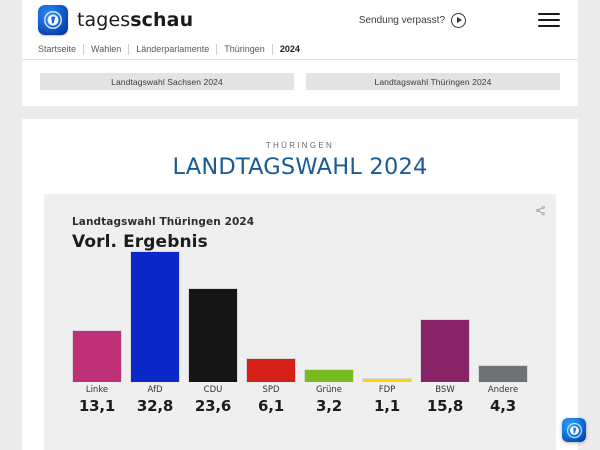 The image size is (600, 450). I want to click on section-gap, so click(300, 112).